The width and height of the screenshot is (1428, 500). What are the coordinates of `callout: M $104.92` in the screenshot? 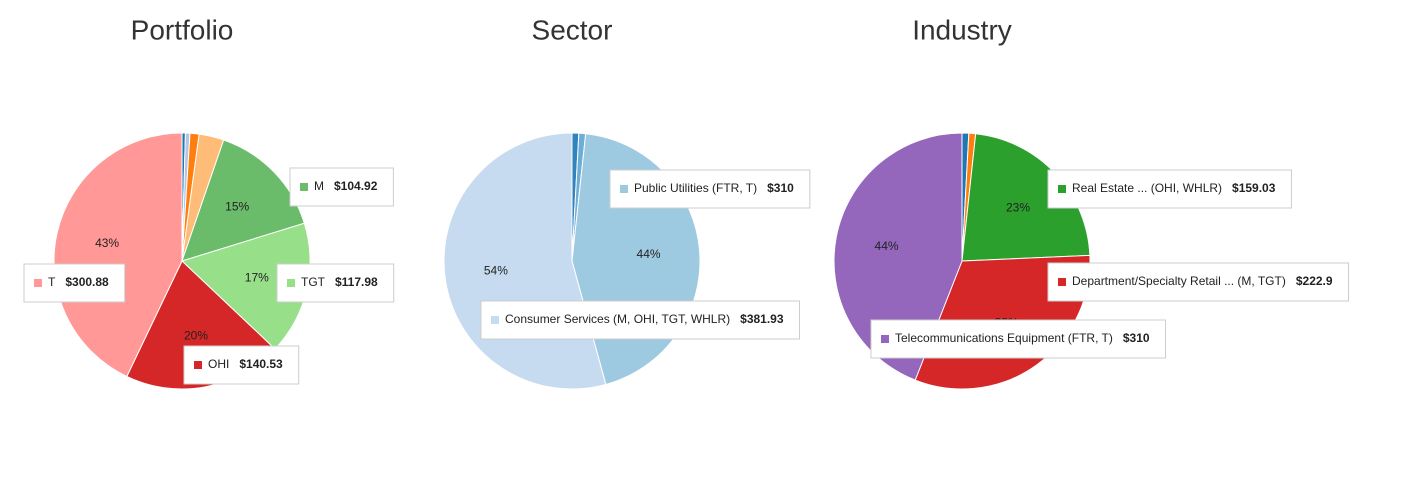 It's located at (341, 187).